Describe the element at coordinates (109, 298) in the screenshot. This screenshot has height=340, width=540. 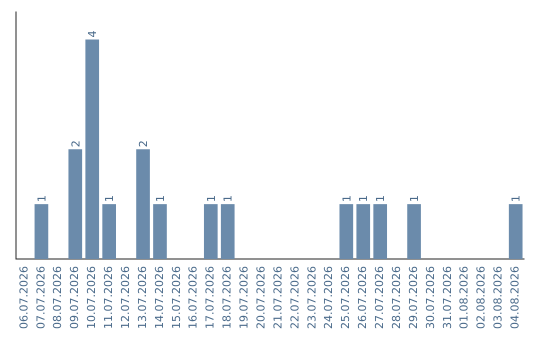
I see `x-tick-label: 11.07.2026` at that location.